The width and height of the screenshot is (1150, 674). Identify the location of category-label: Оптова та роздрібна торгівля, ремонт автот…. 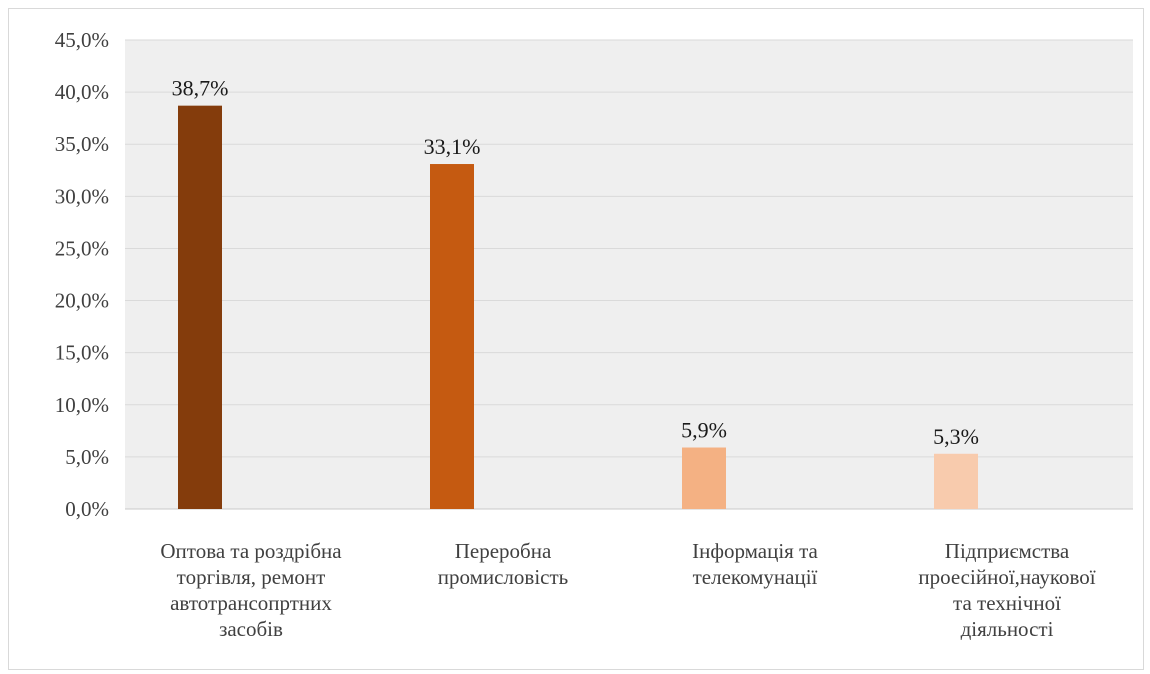
(251, 590).